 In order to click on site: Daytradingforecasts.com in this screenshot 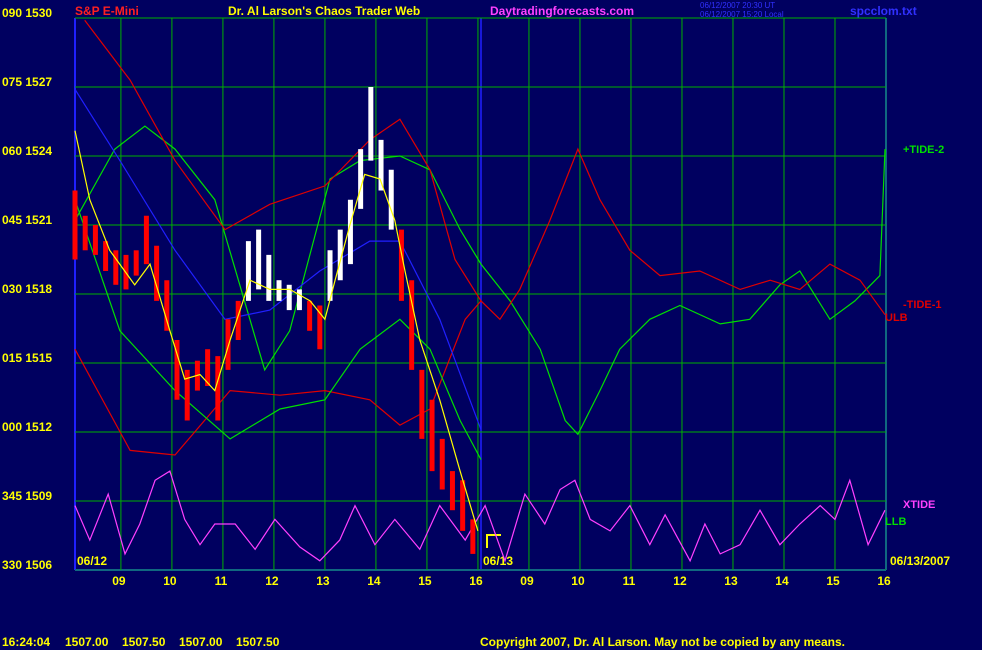, I will do `click(562, 11)`.